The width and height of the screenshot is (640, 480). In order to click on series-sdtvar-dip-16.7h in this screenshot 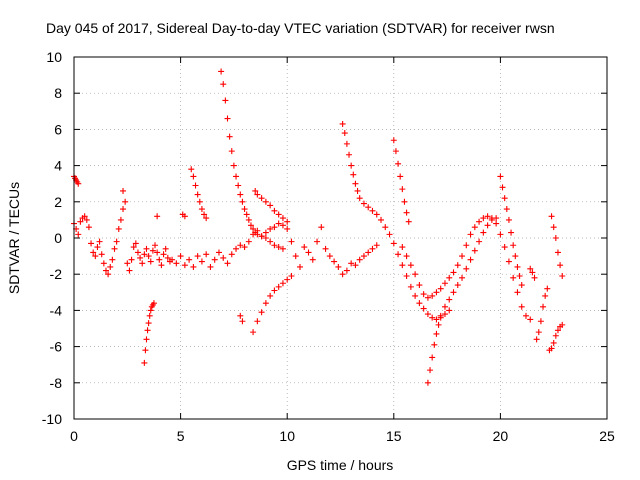, I will do `click(462, 300)`.